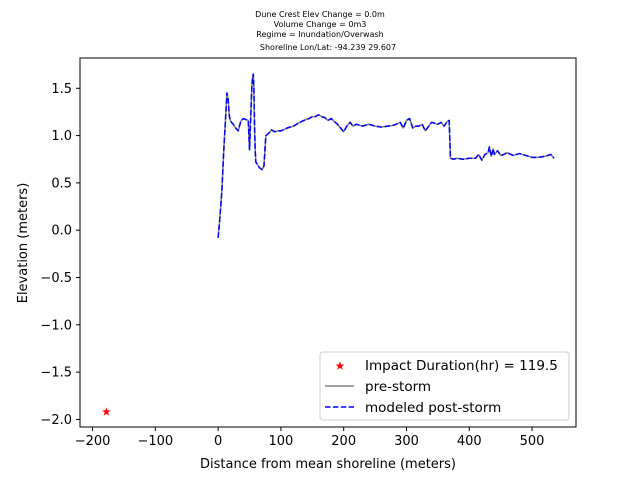 This screenshot has height=480, width=640. Describe the element at coordinates (56, 325) in the screenshot. I see `y-tick-label: −1.0` at that location.